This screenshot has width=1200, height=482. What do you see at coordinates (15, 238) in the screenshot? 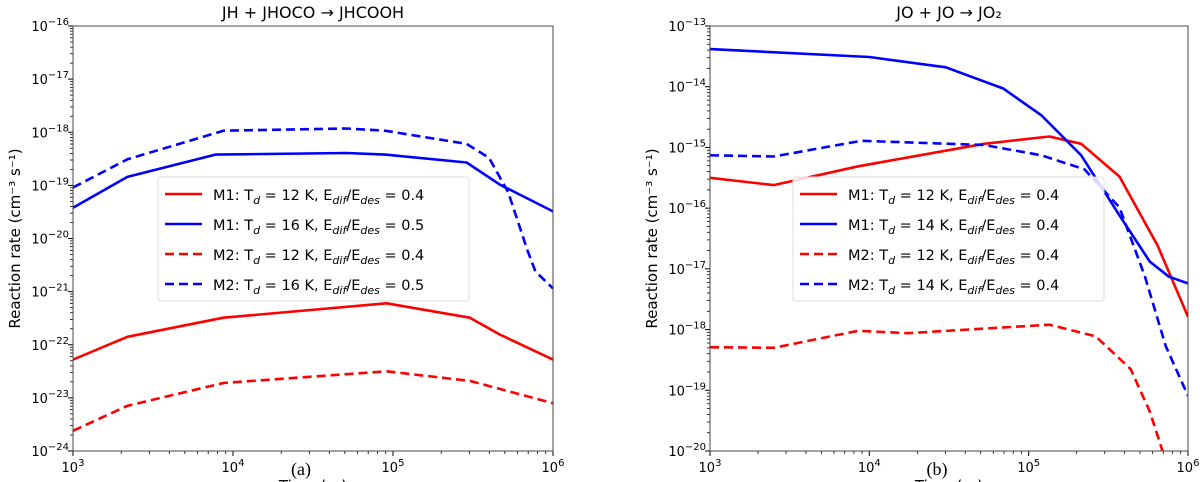
I see `y-axis-label: Reaction rate (cm⁻³ s⁻¹)` at bounding box center [15, 238].